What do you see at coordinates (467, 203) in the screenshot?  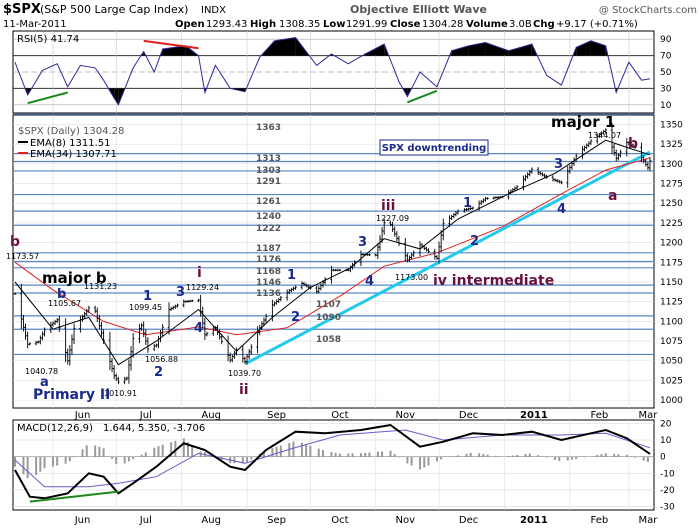 I see `wave-label-1c: 1` at bounding box center [467, 203].